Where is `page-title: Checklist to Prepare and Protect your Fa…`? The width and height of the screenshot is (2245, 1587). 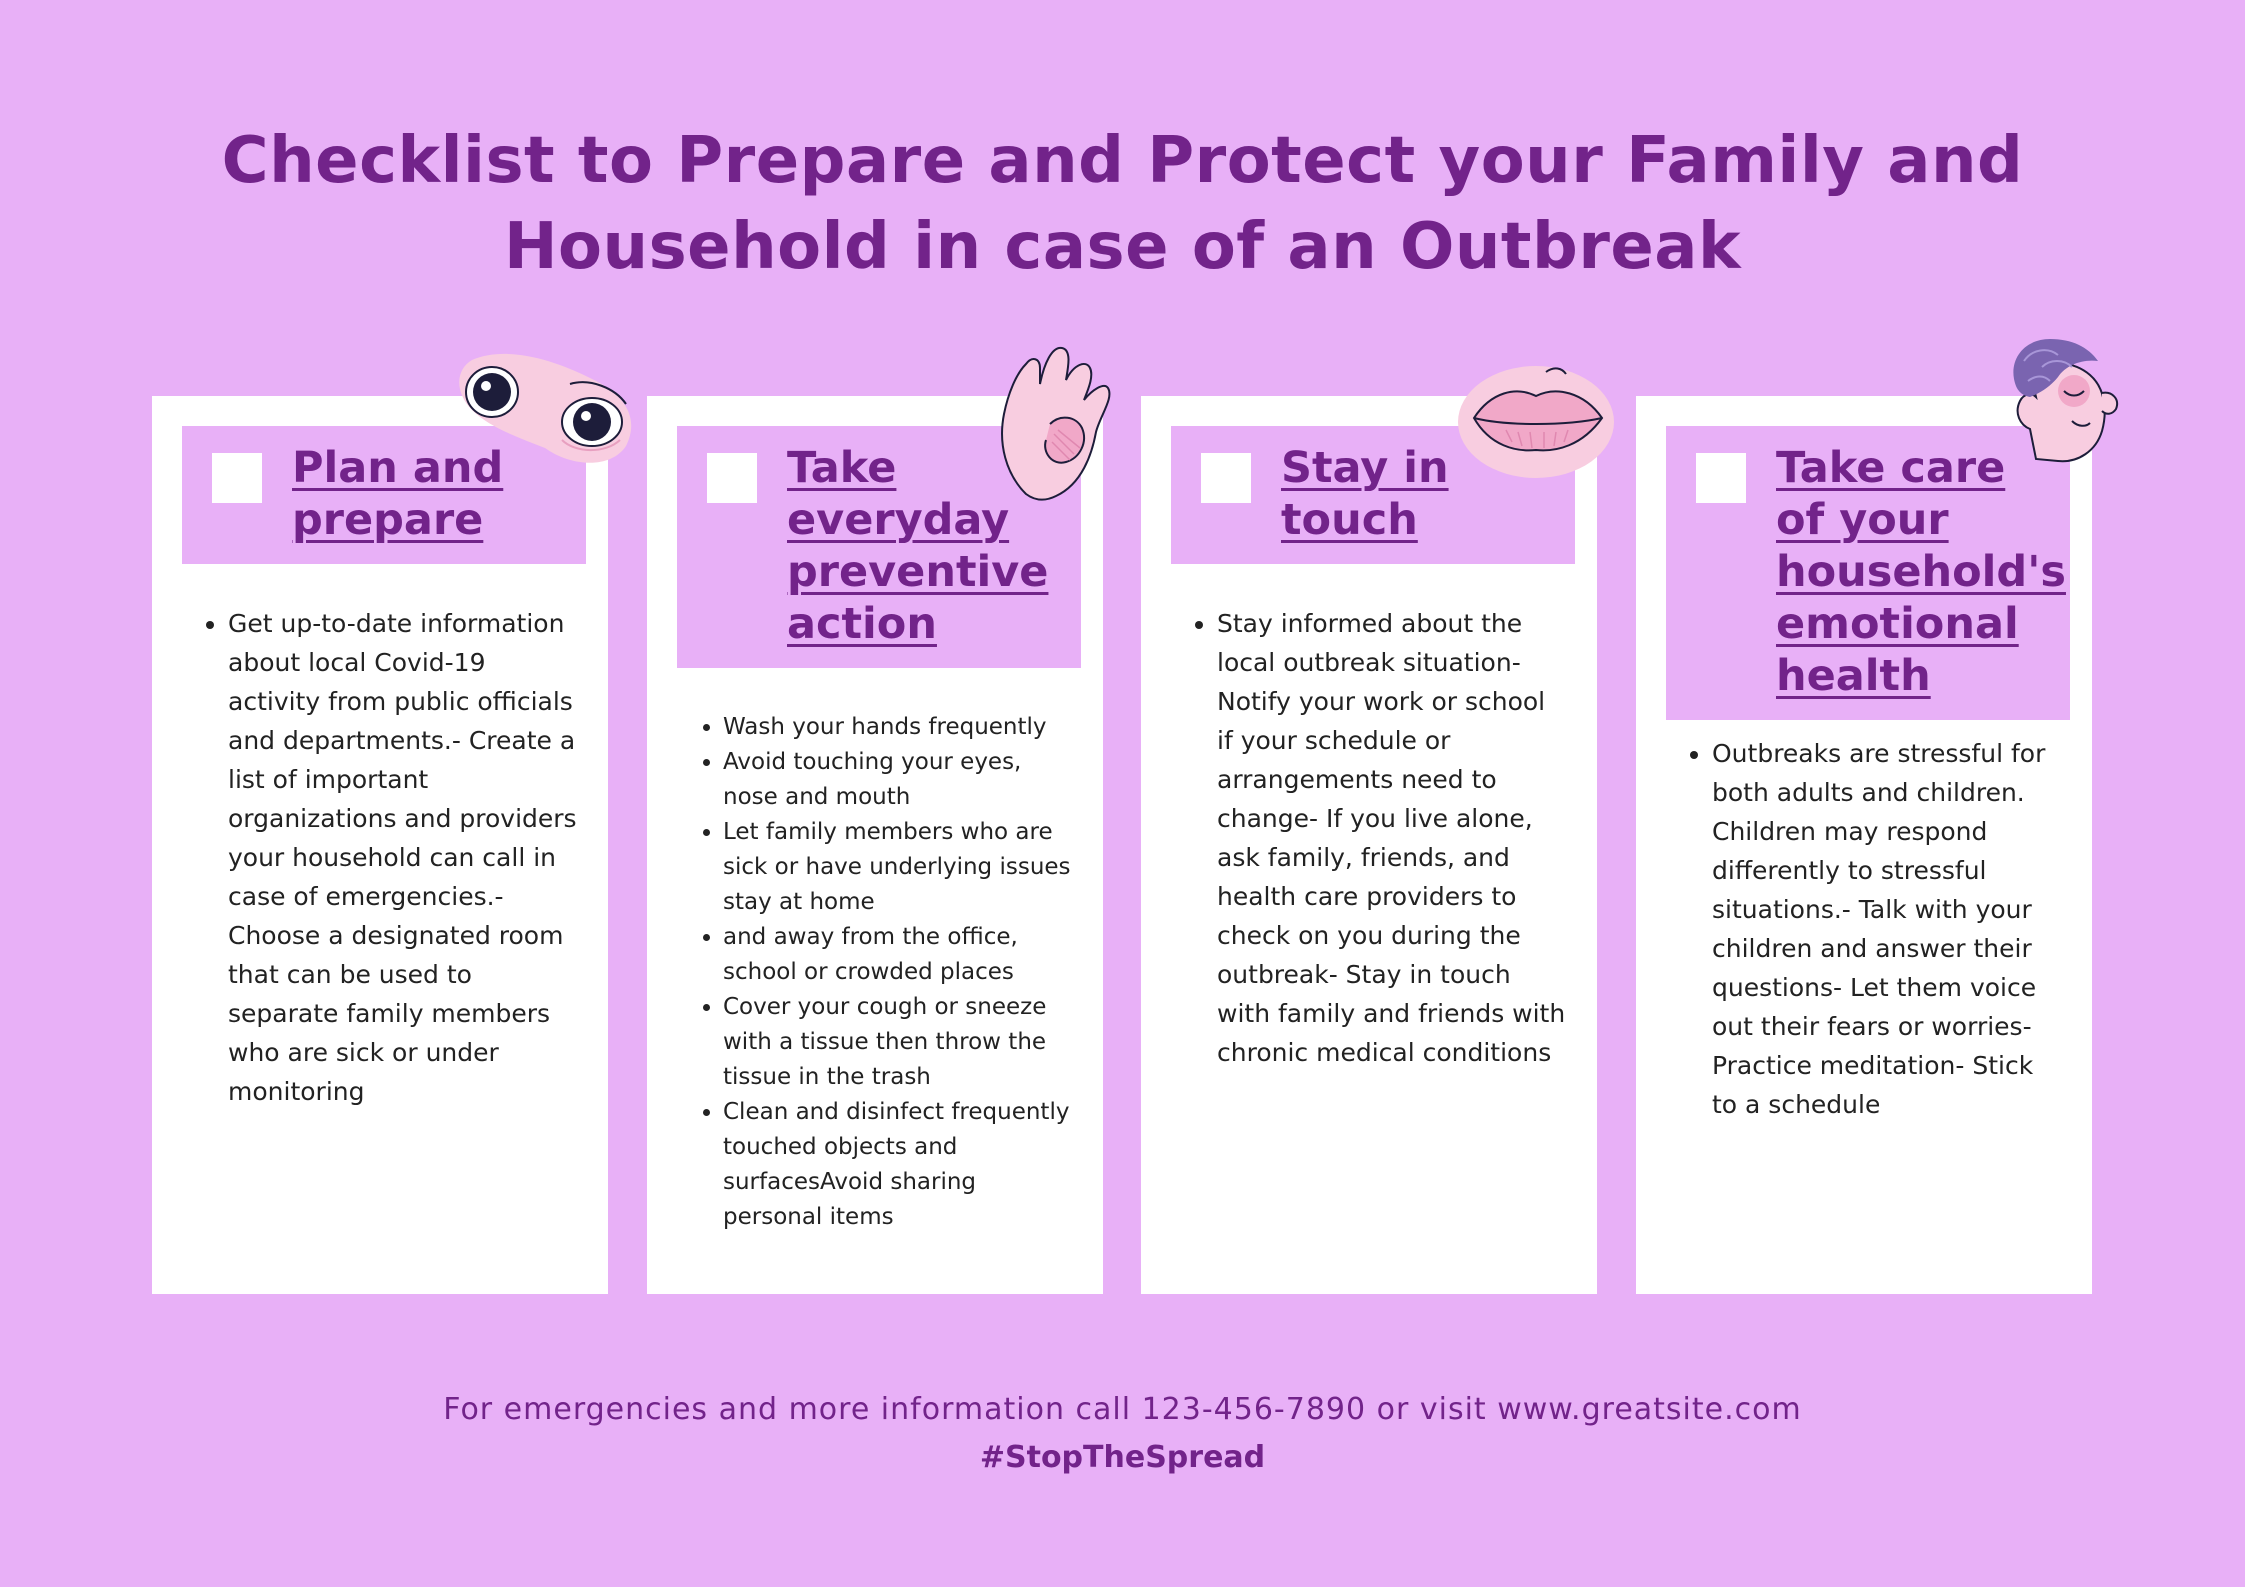
page-title: Checklist to Prepare and Protect your Fa… is located at coordinates (1122, 204).